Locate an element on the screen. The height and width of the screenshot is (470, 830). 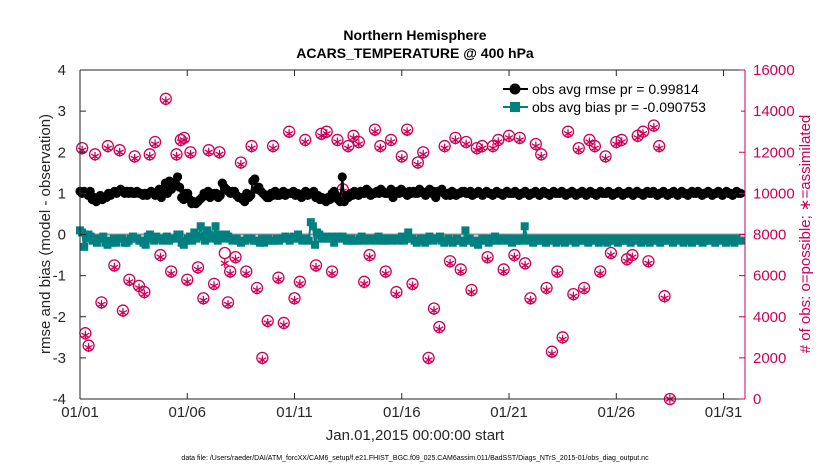
x-axis-label: Jan.01,2015 00:00:00 start is located at coordinates (415, 435).